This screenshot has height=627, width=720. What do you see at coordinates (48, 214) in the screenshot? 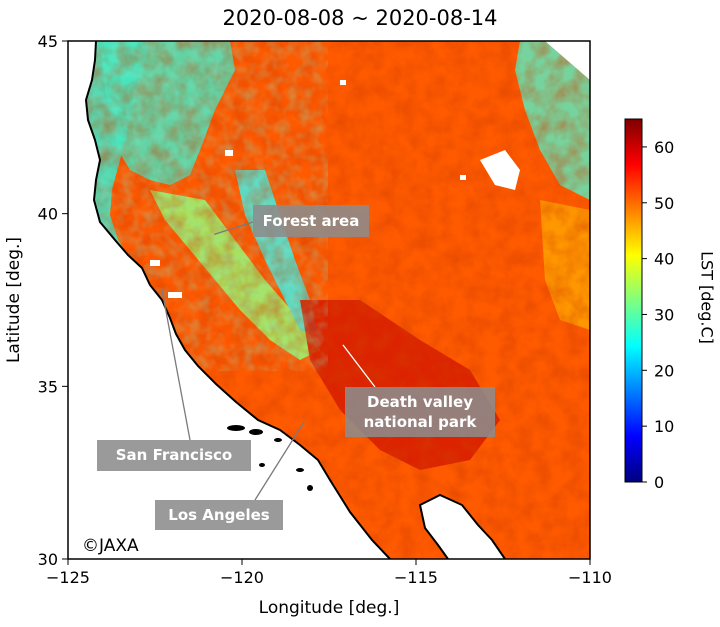
I see `y-tick-label: 40` at bounding box center [48, 214].